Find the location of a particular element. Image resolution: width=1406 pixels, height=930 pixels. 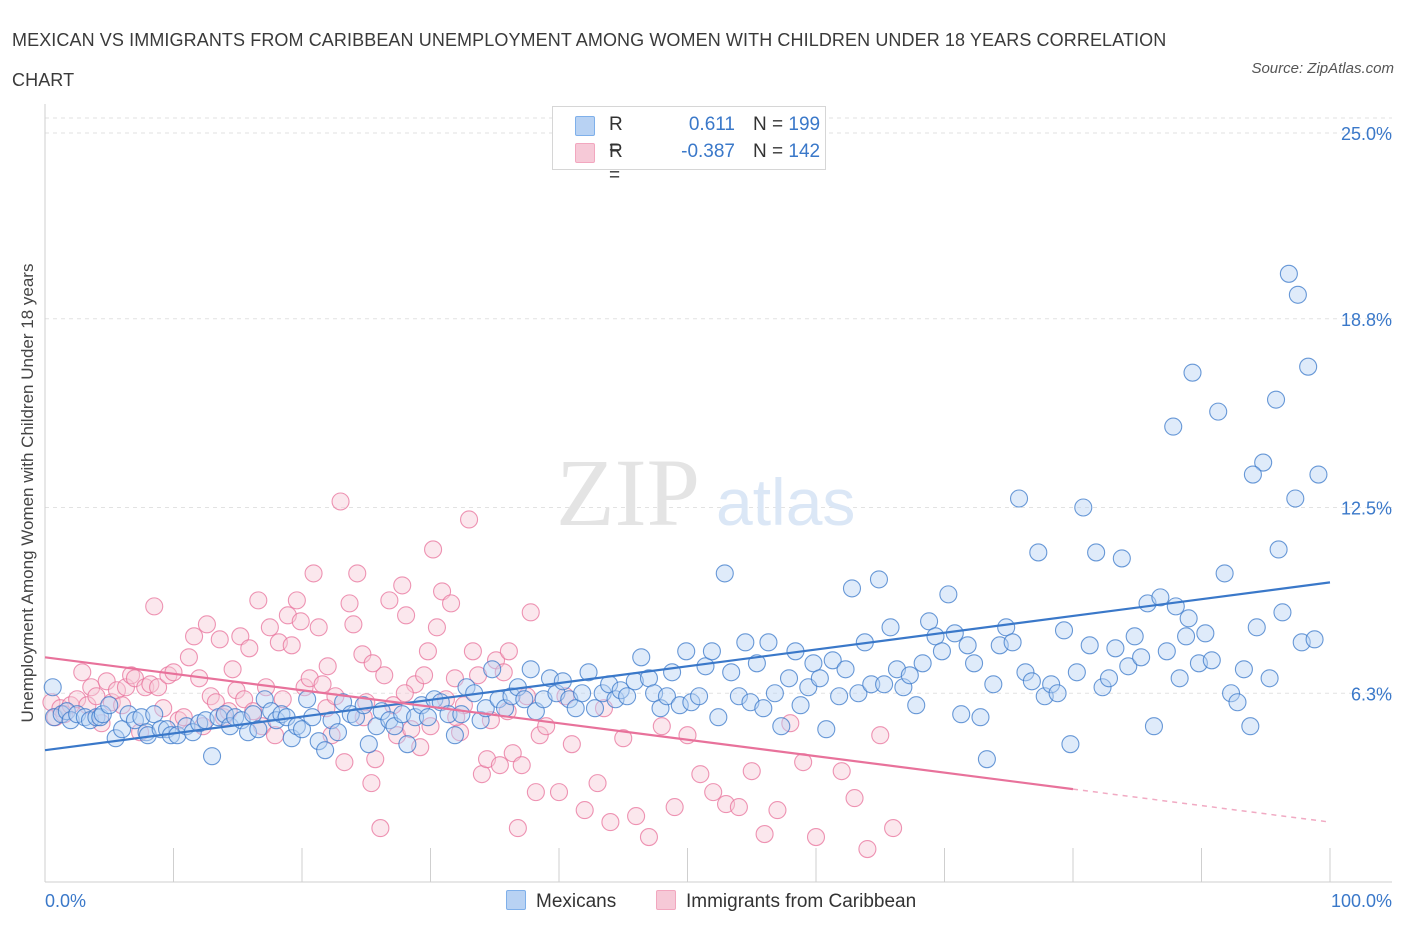

legend-r-label: R = is located at coordinates (616, 136).